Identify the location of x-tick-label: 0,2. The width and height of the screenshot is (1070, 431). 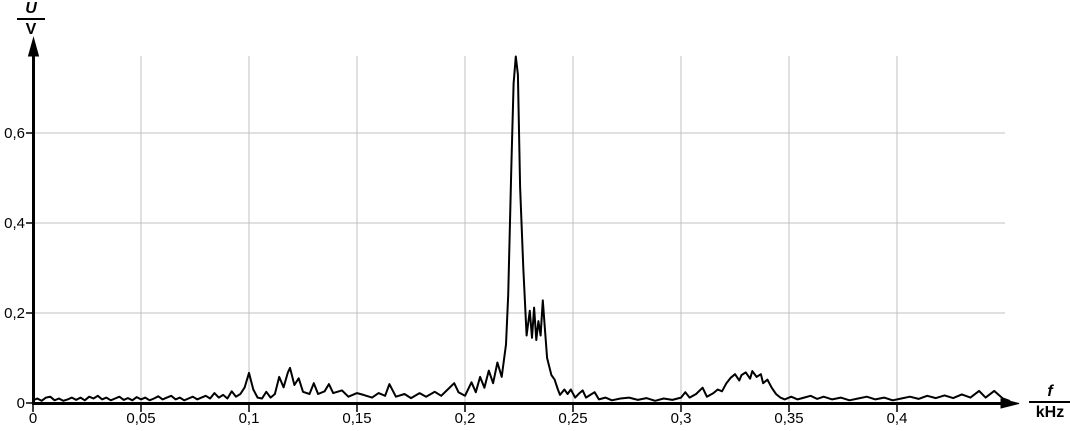
(465, 418).